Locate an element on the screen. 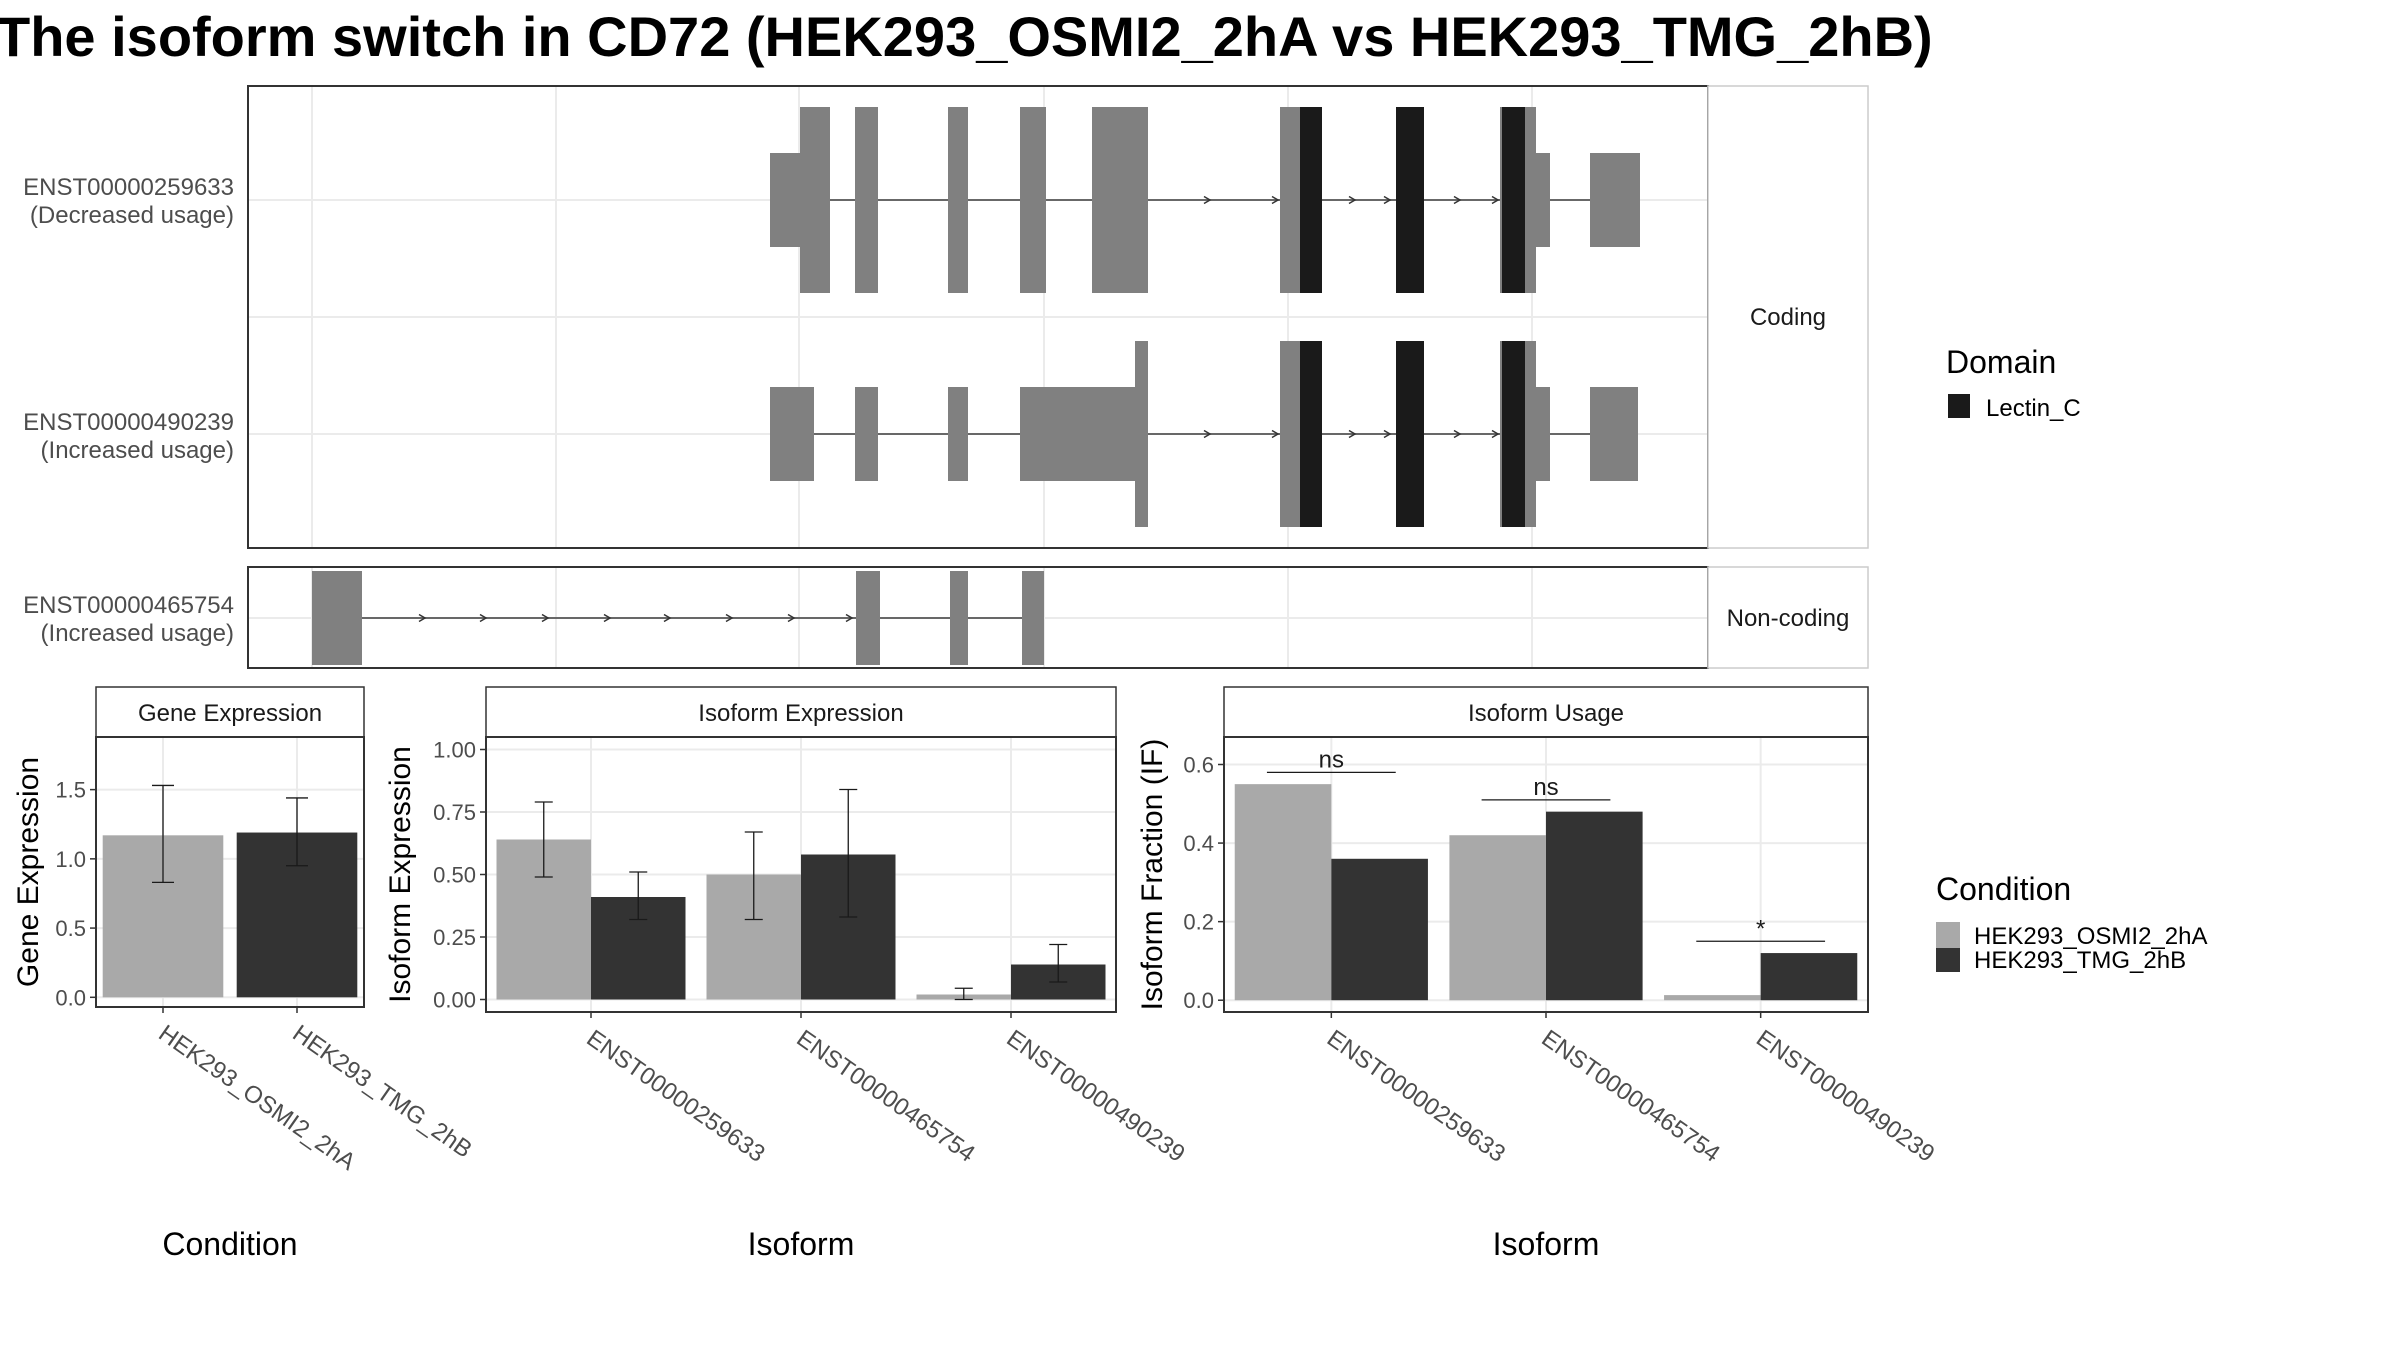 This screenshot has width=2400, height=1350. panel-strip is located at coordinates (230, 712).